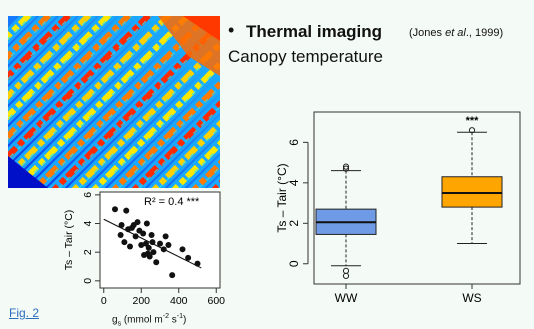 The width and height of the screenshot is (534, 329). What do you see at coordinates (24, 313) in the screenshot?
I see `figure-link: Fig. 2` at bounding box center [24, 313].